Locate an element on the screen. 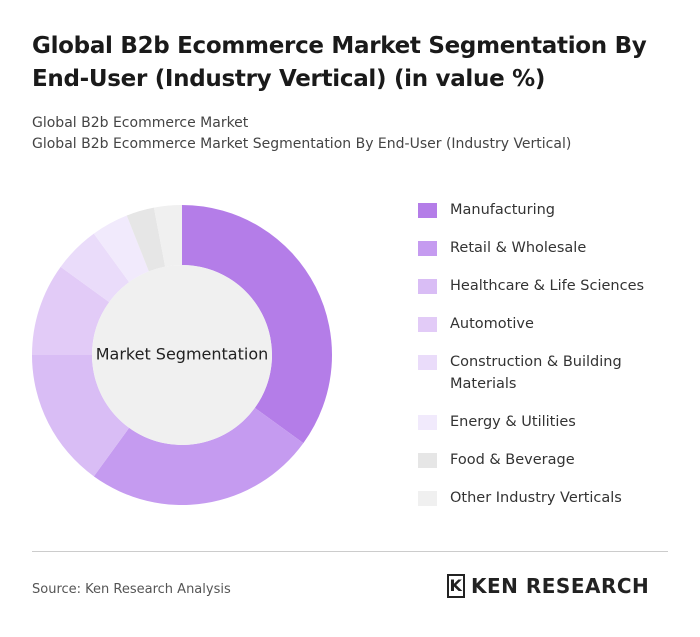 This screenshot has height=637, width=700. logo-mark: K is located at coordinates (456, 586).